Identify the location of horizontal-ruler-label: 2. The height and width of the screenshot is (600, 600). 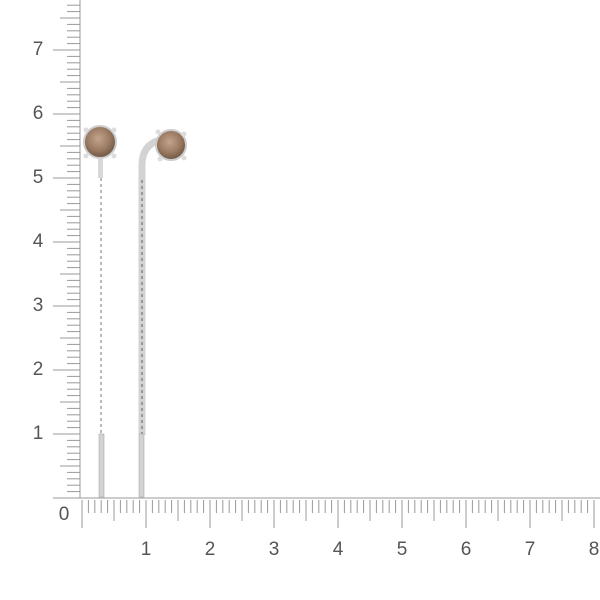
(210, 549).